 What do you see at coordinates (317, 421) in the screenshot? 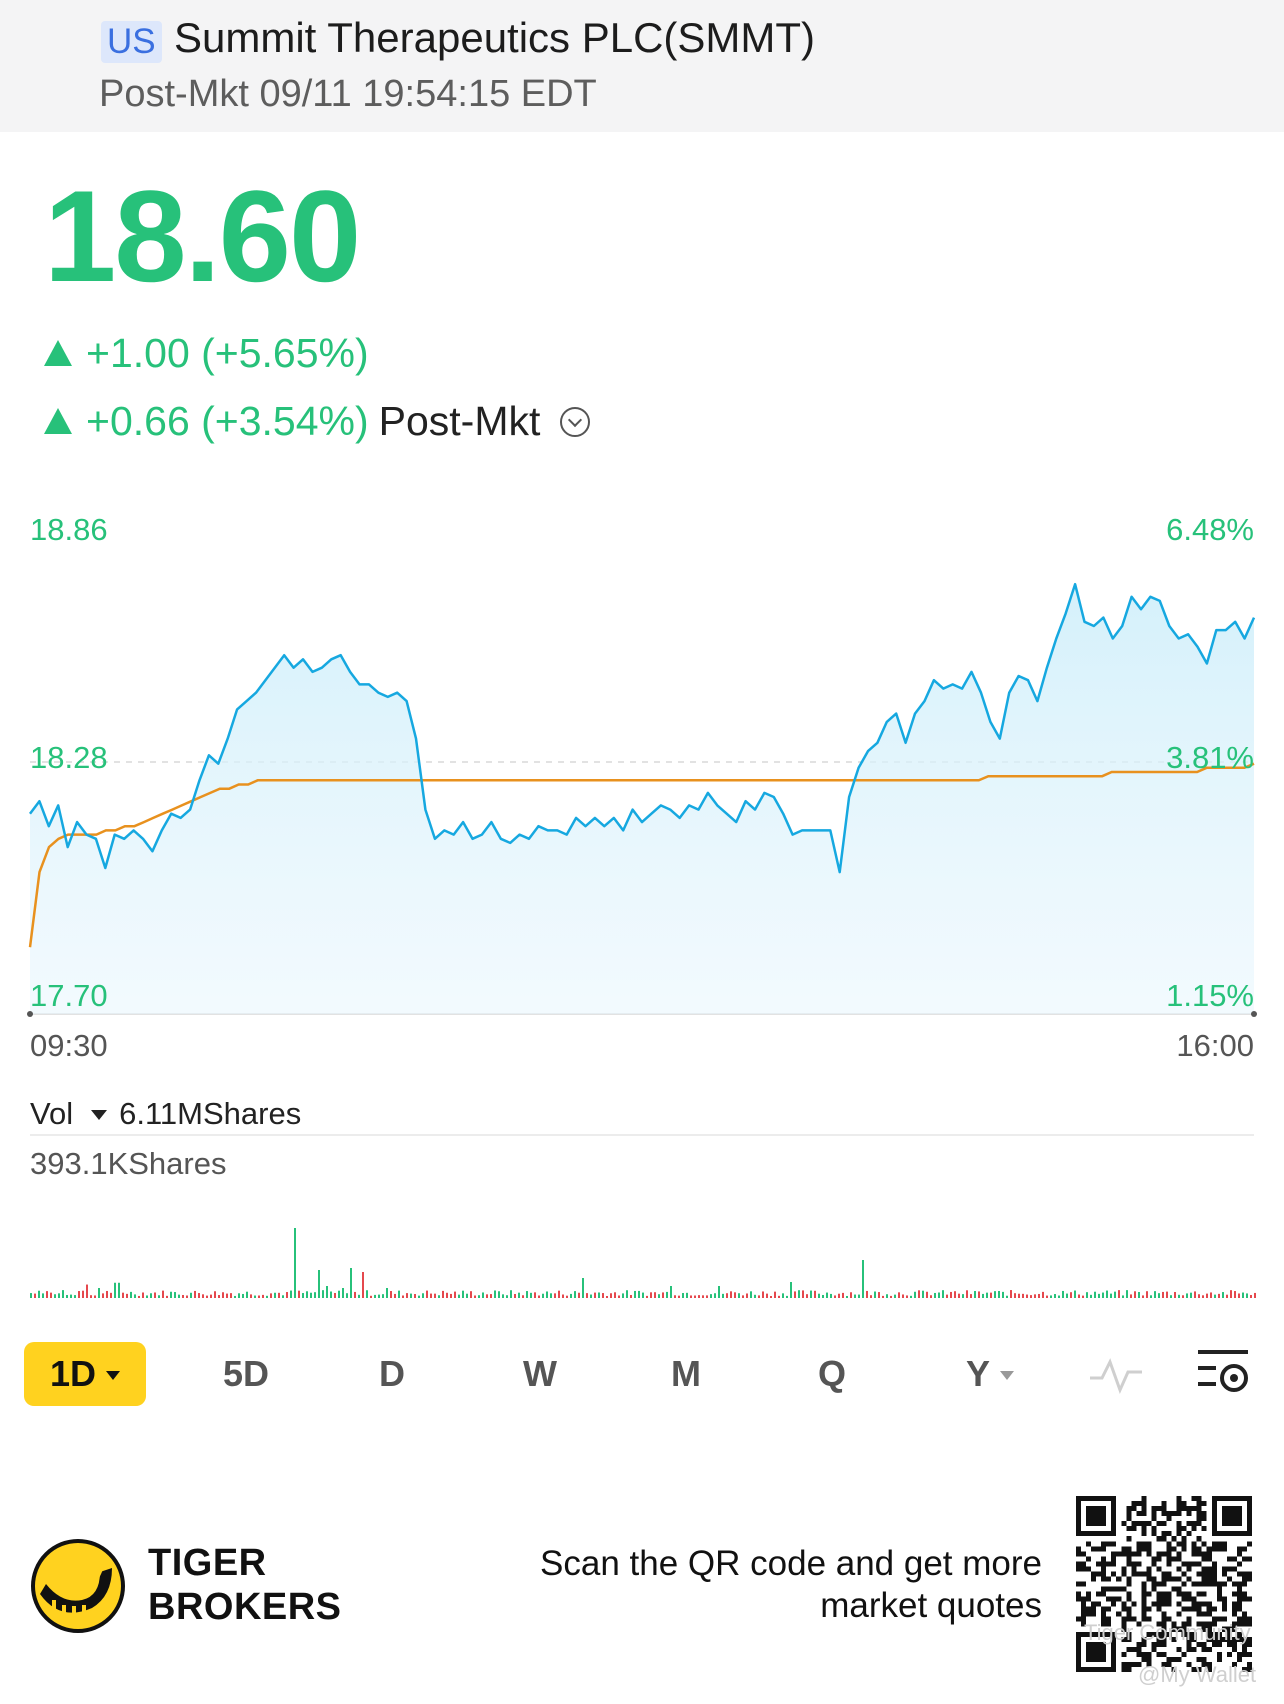
I see `post-market-change: +0.66 (+3.54%) Post-Mkt` at bounding box center [317, 421].